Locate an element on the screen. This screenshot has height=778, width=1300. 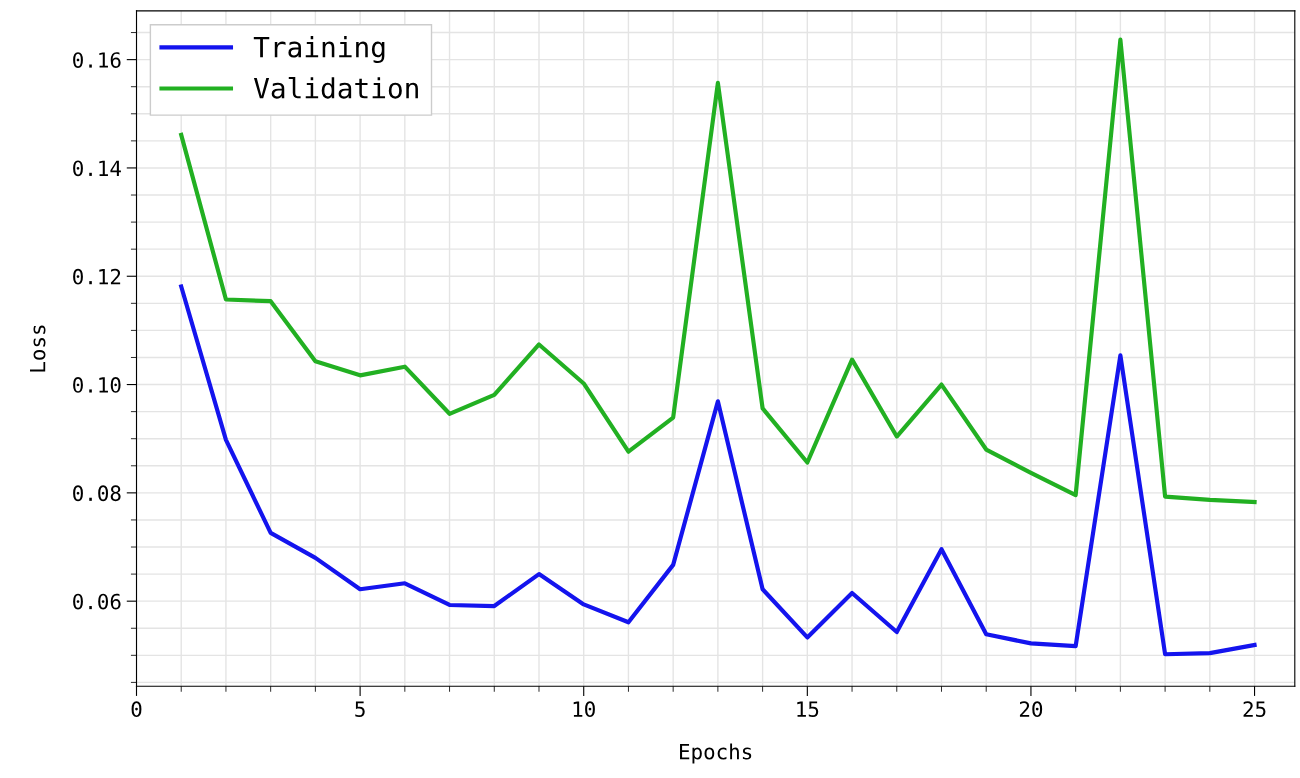
x-tick-label: 25 is located at coordinates (1254, 709).